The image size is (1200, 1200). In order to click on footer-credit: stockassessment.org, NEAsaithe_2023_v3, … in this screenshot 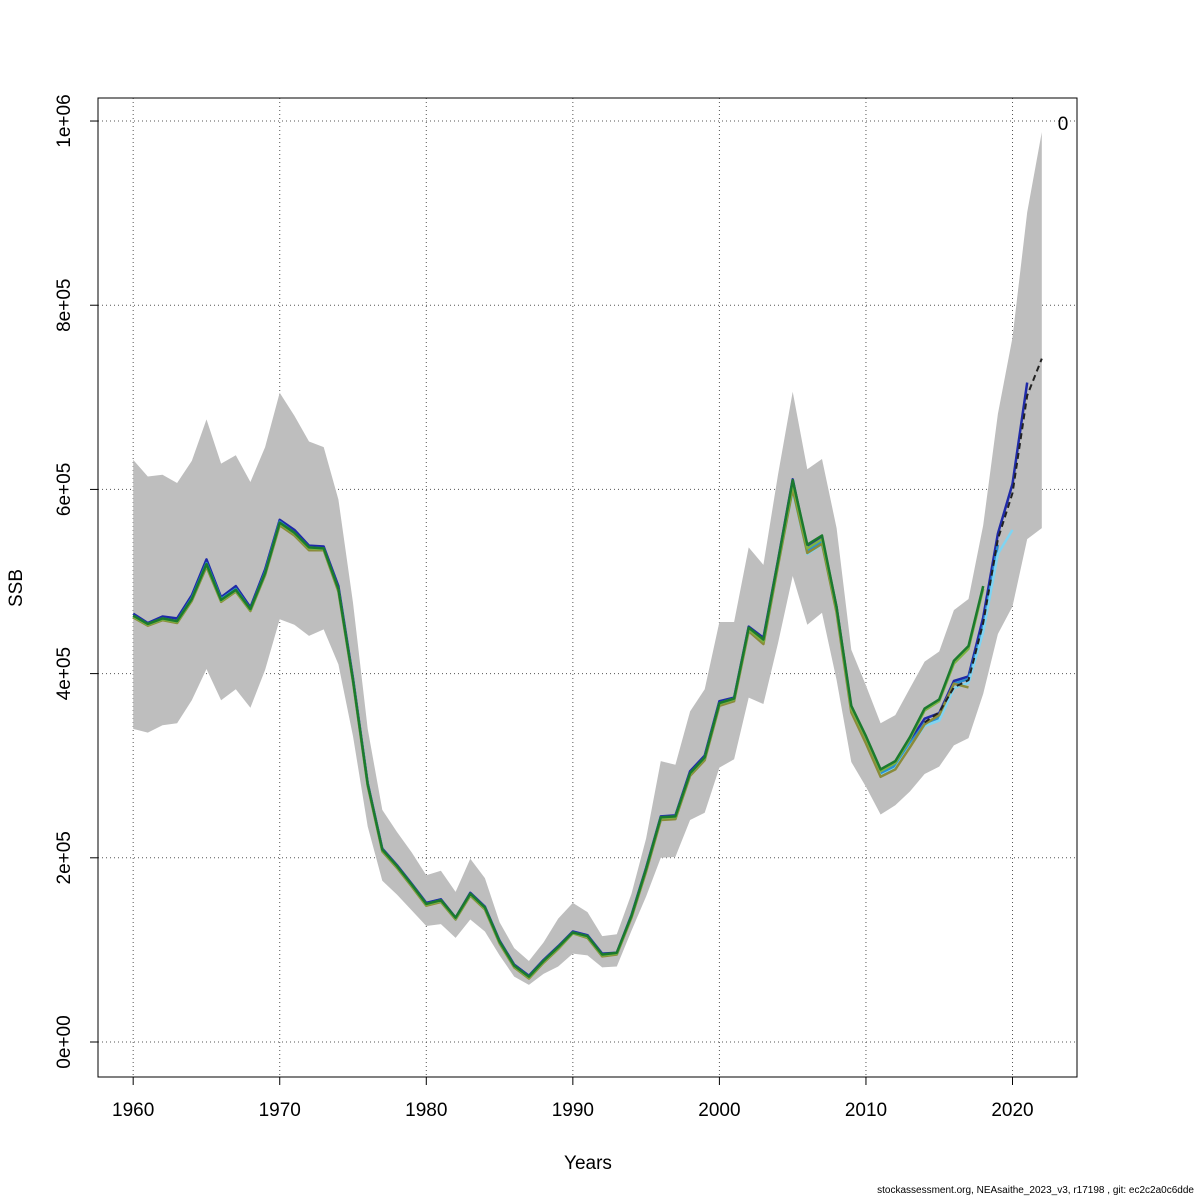, I will do `click(1035, 1190)`.